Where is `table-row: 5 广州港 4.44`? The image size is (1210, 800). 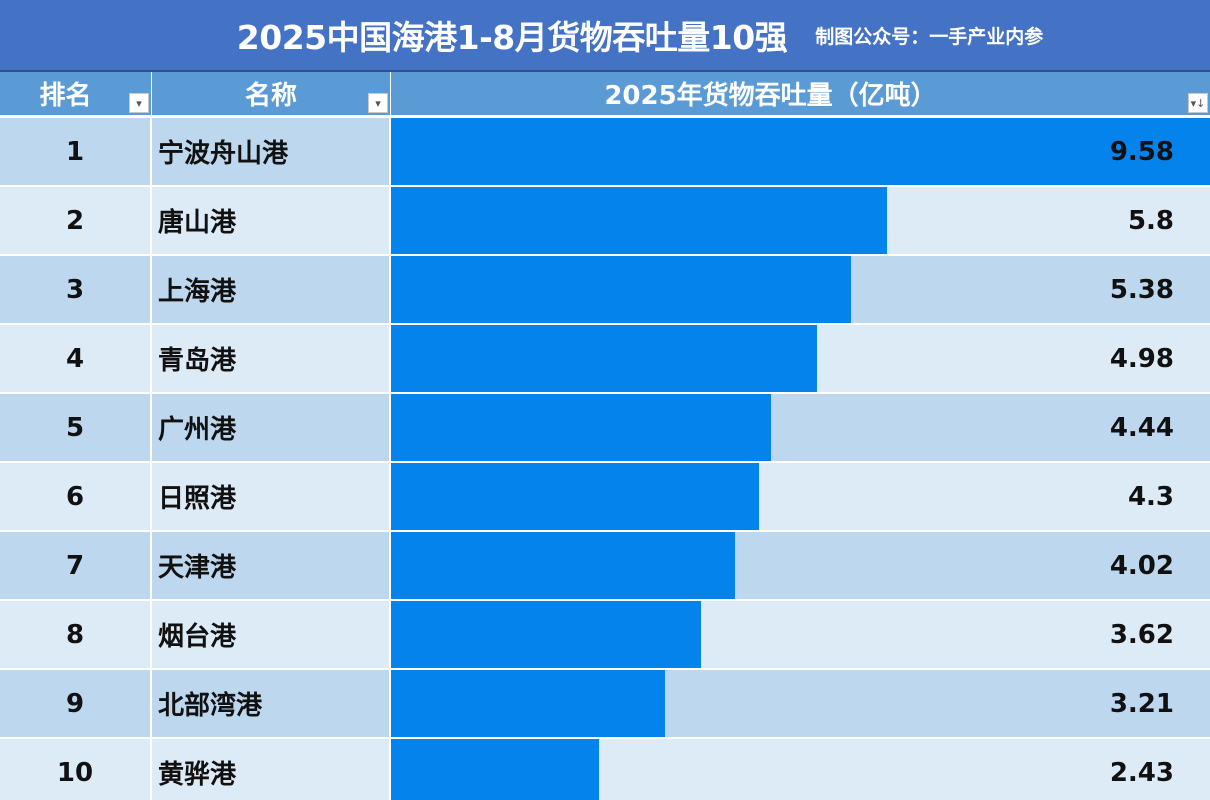
table-row: 5 广州港 4.44 is located at coordinates (605, 428).